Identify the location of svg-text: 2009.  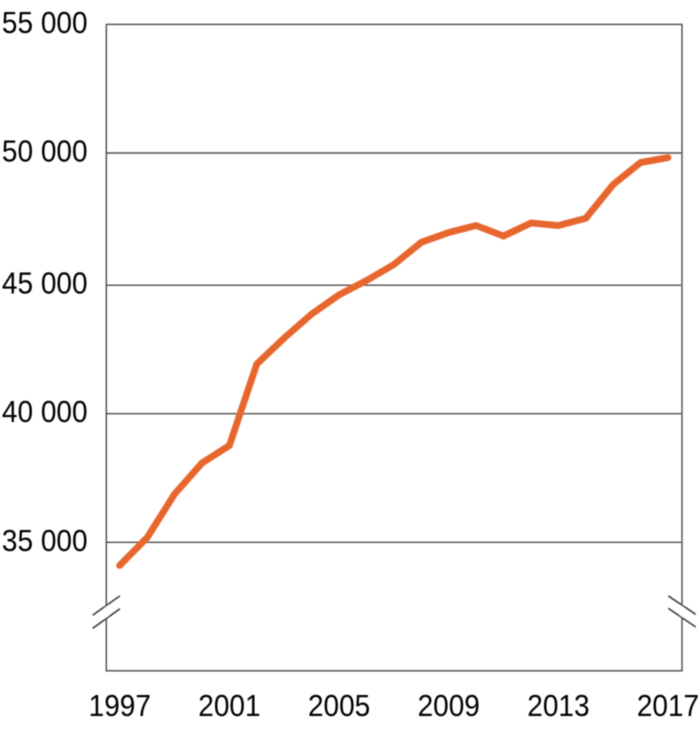
(449, 706).